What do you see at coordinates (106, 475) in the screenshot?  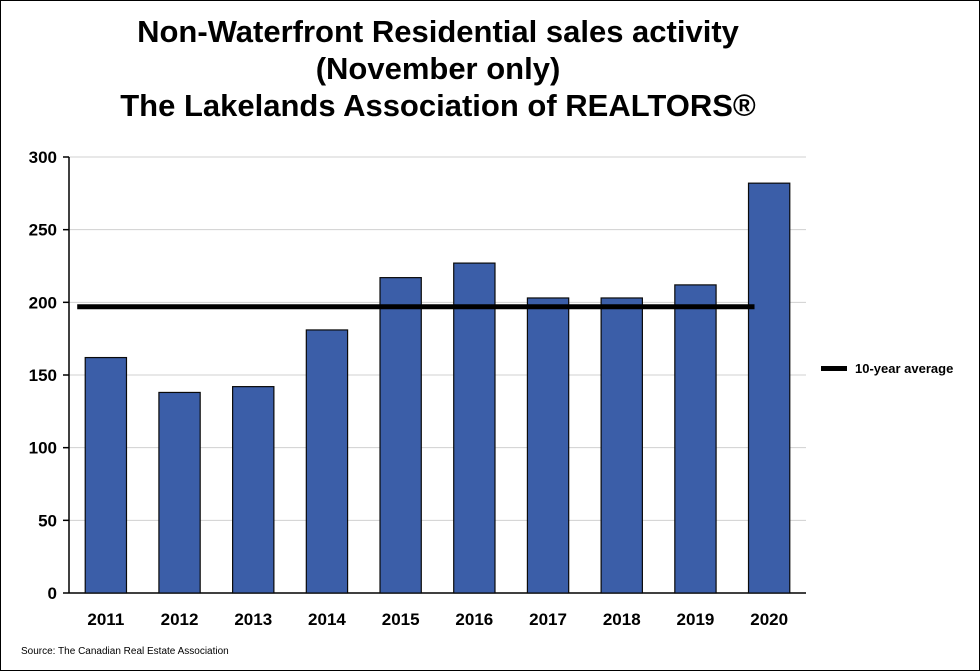 I see `bar-2011` at bounding box center [106, 475].